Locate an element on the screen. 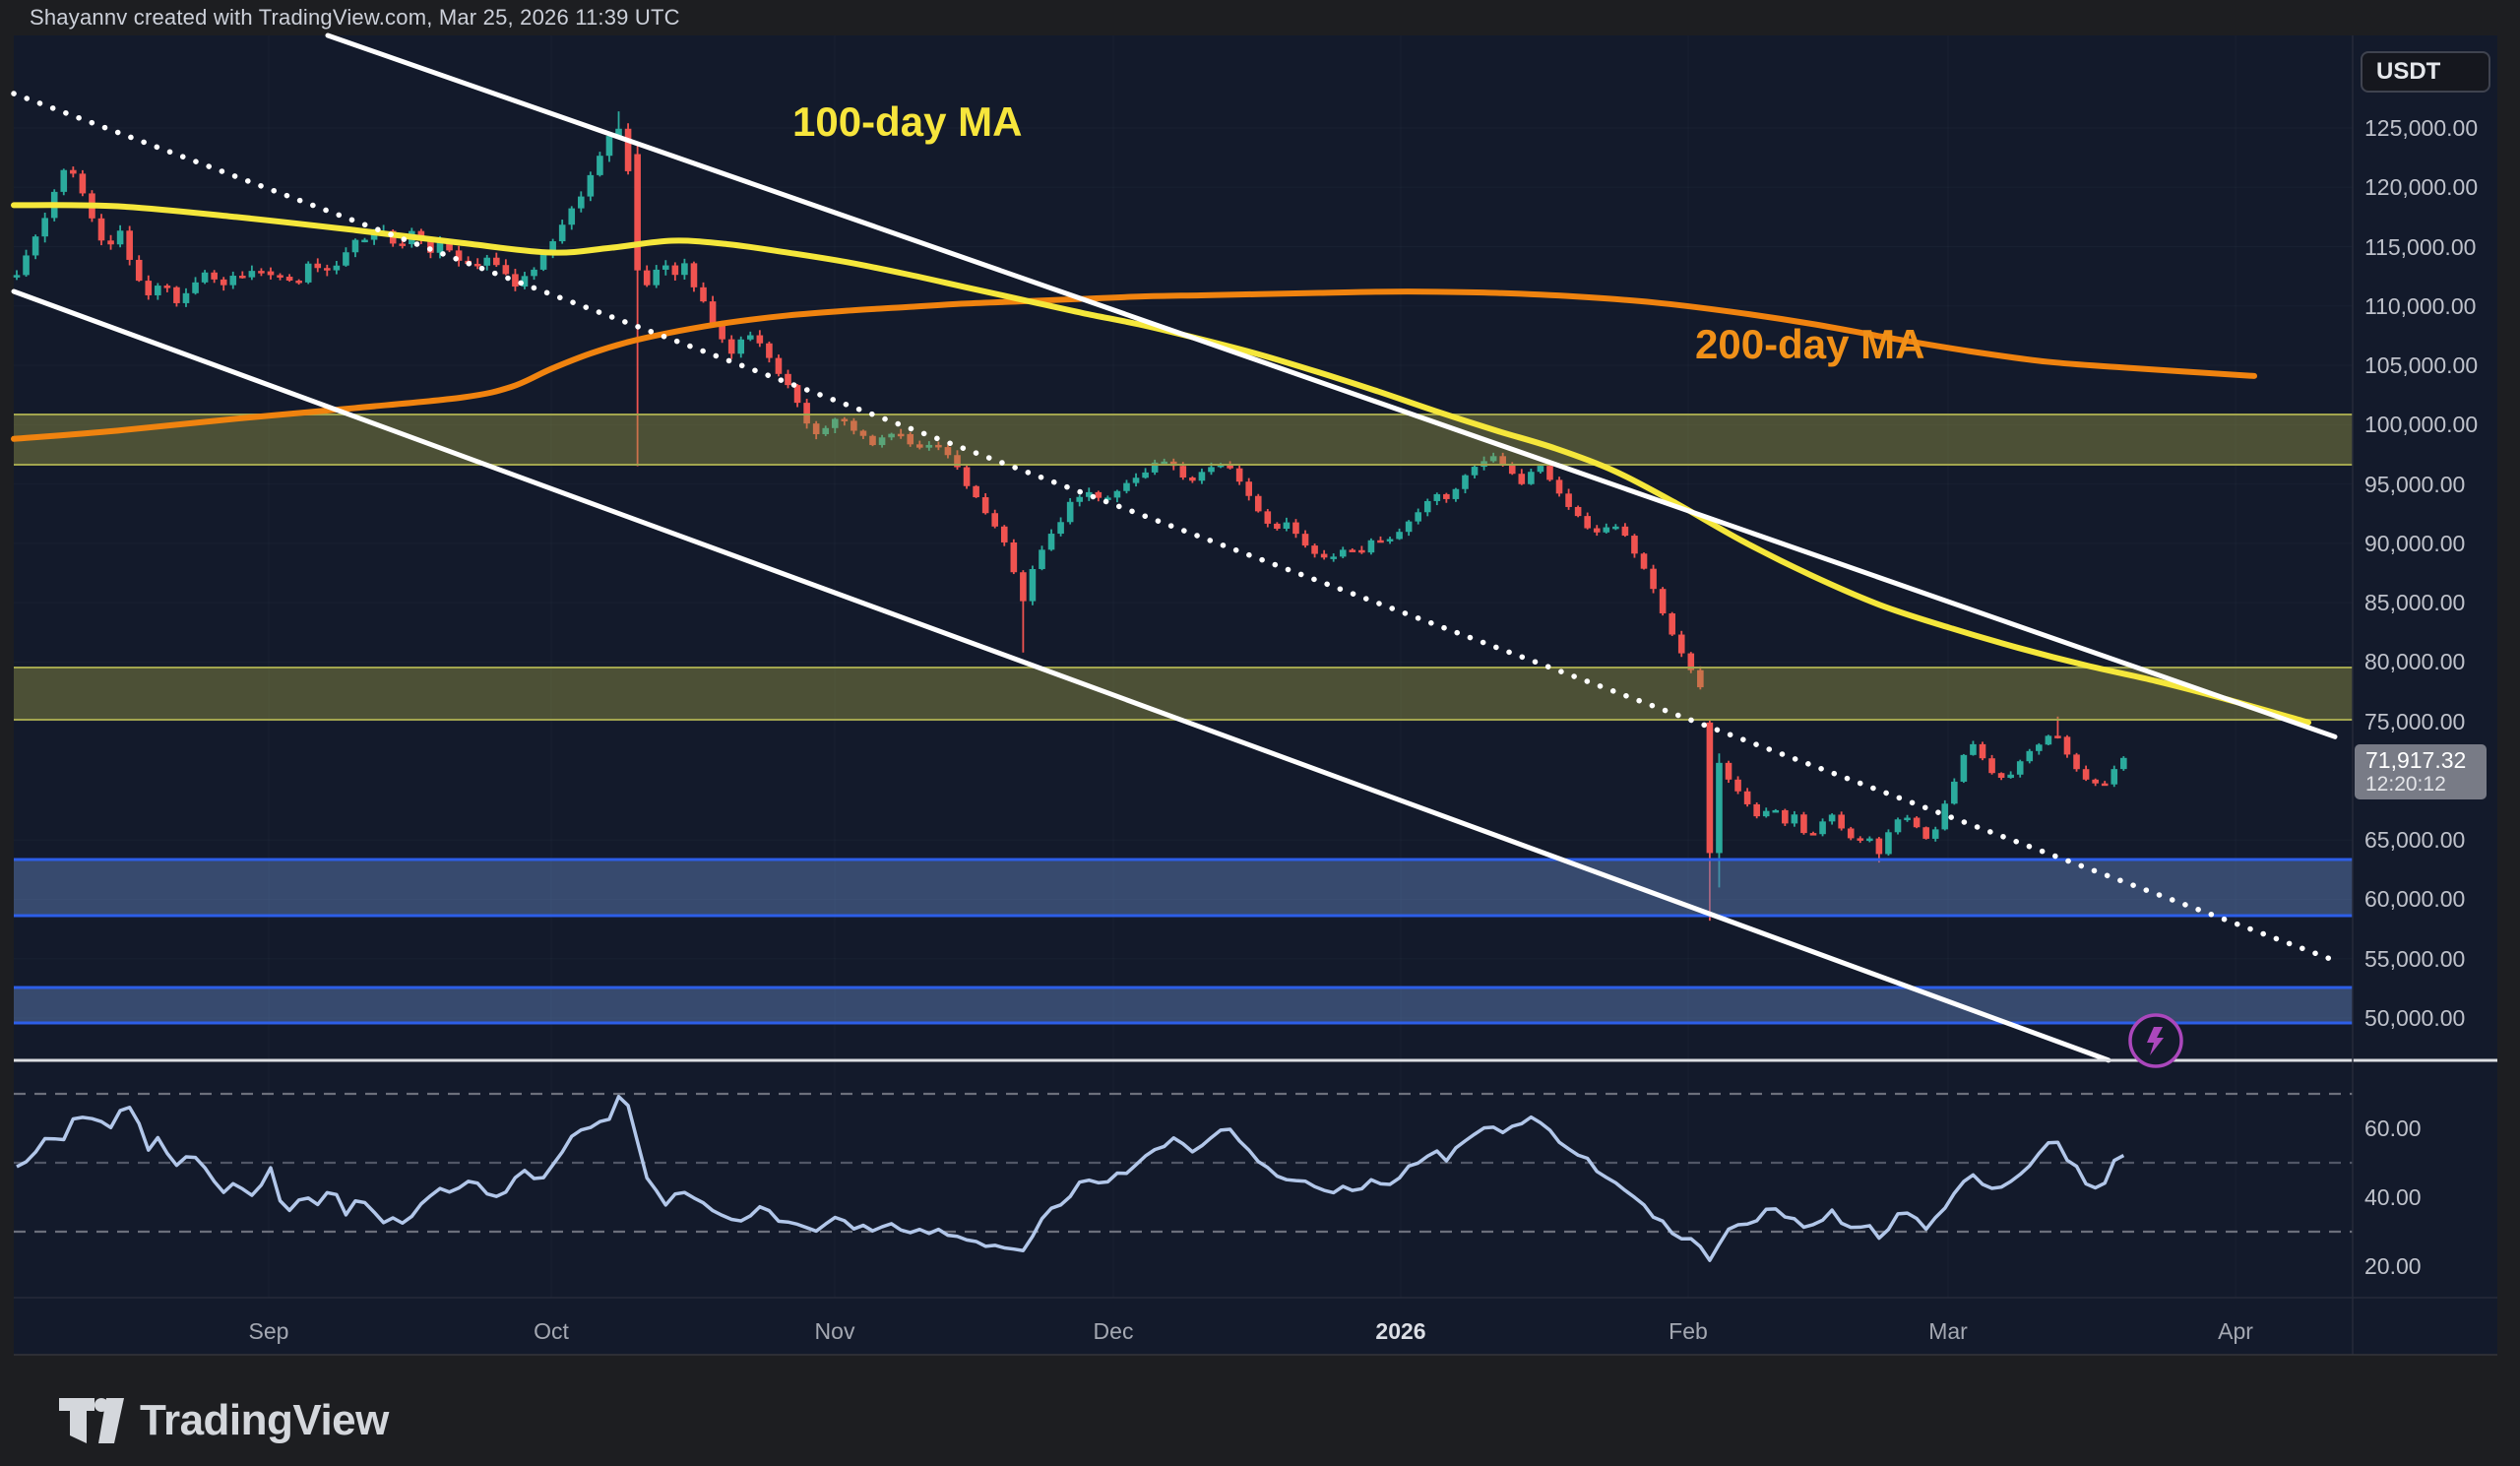 The height and width of the screenshot is (1466, 2520). time-tick-label-Feb: Feb is located at coordinates (1688, 1331).